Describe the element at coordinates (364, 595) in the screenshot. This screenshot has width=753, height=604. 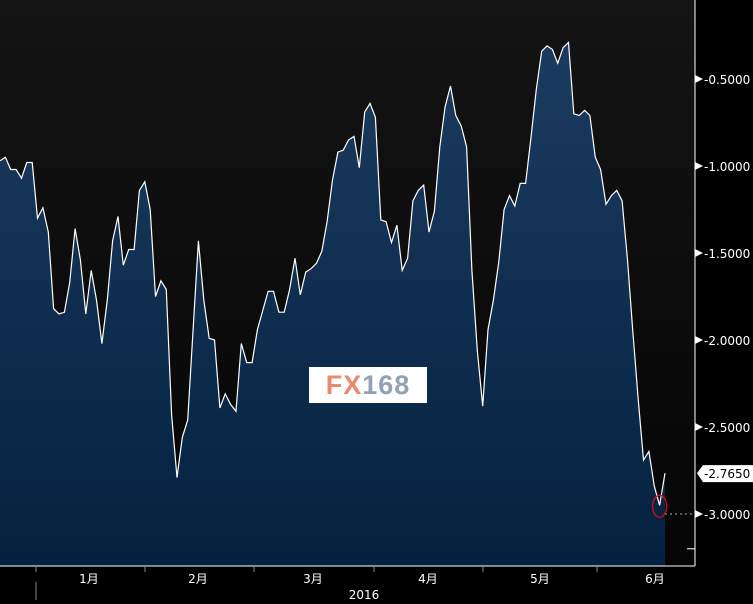
I see `year-label: 2016` at that location.